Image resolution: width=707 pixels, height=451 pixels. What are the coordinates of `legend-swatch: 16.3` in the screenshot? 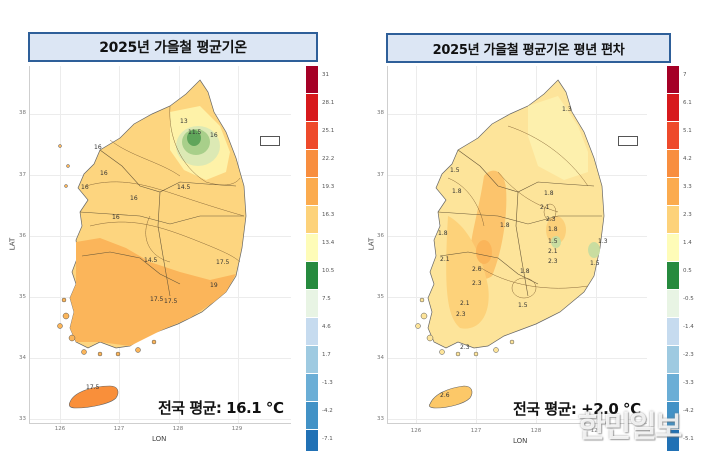 It's located at (320, 220).